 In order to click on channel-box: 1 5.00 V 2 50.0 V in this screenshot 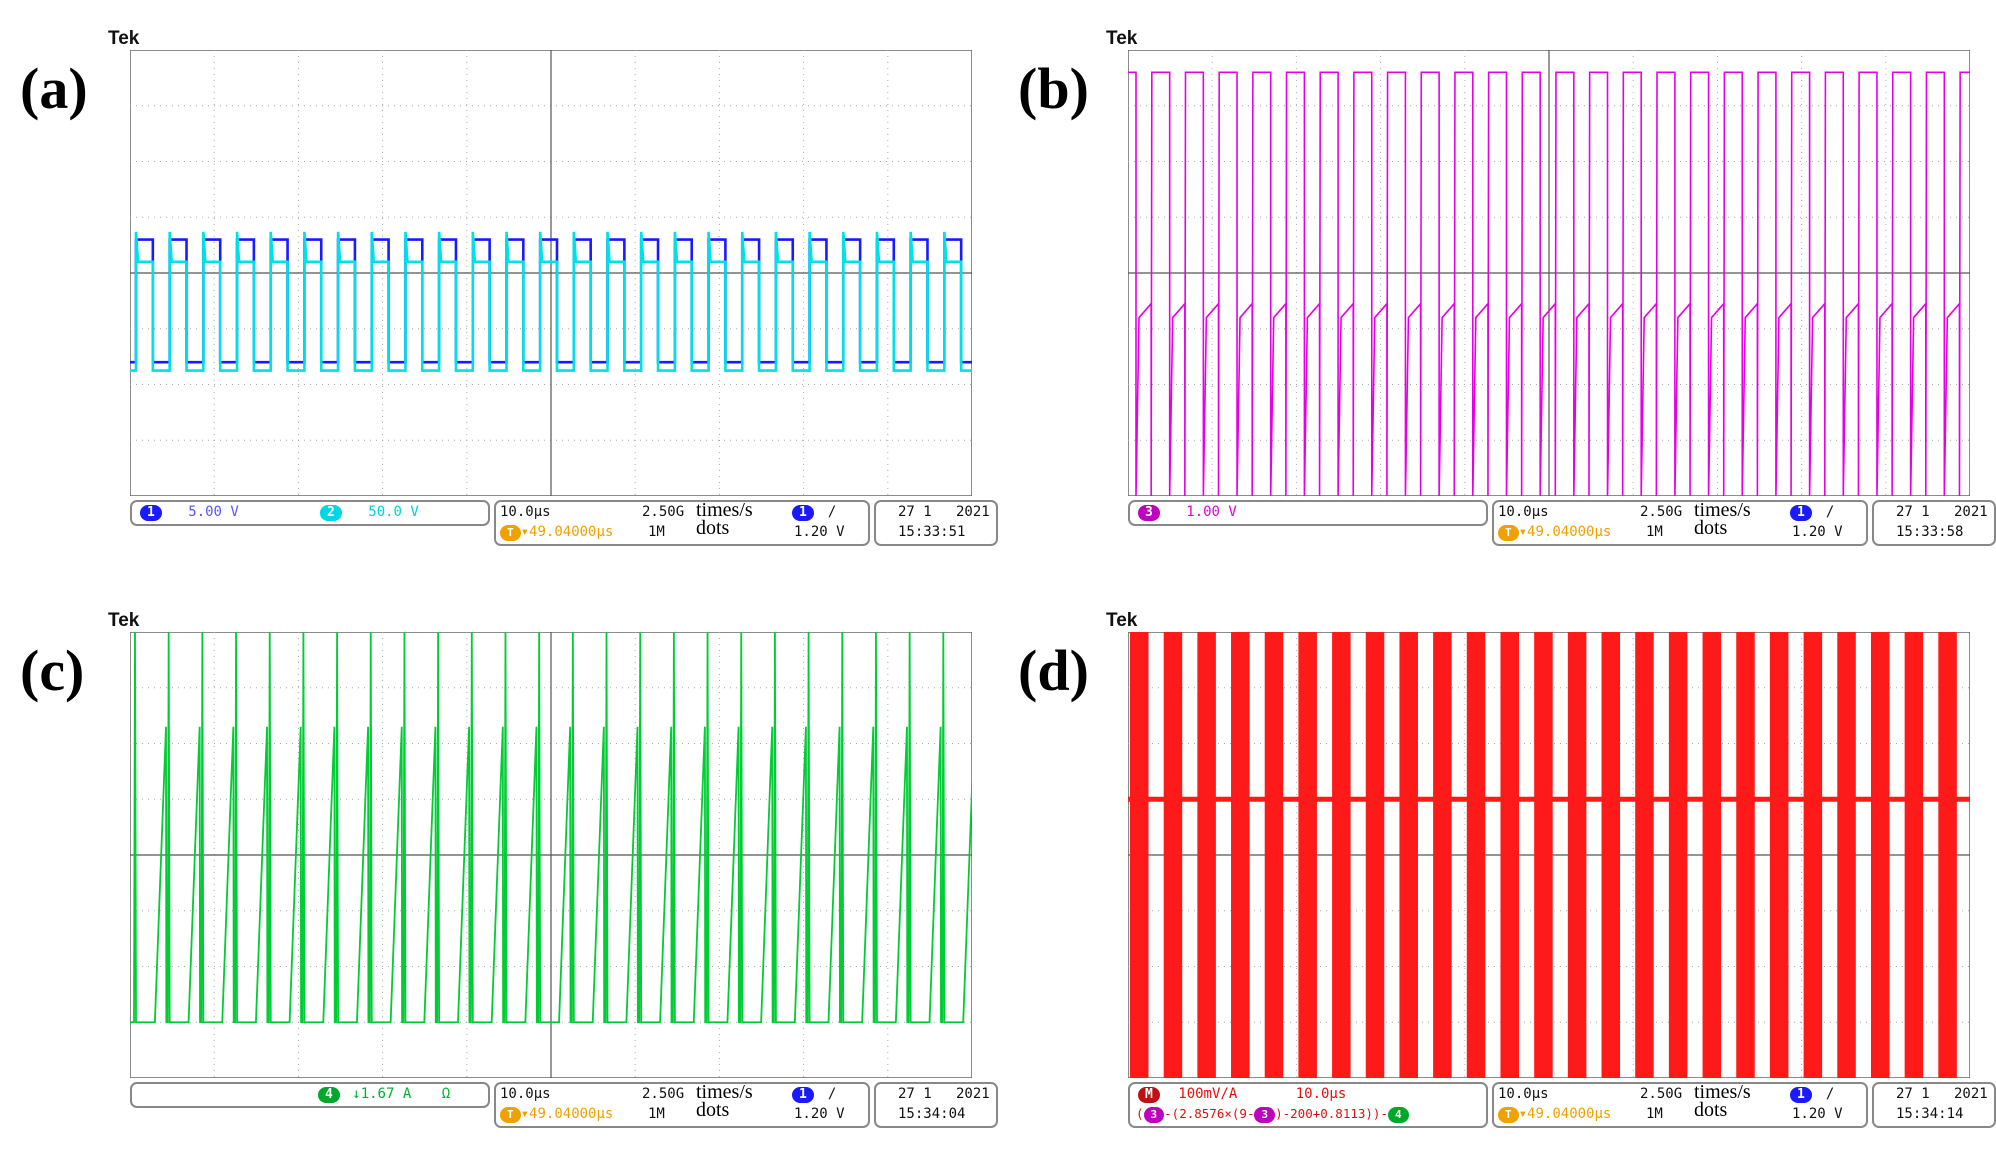, I will do `click(310, 513)`.